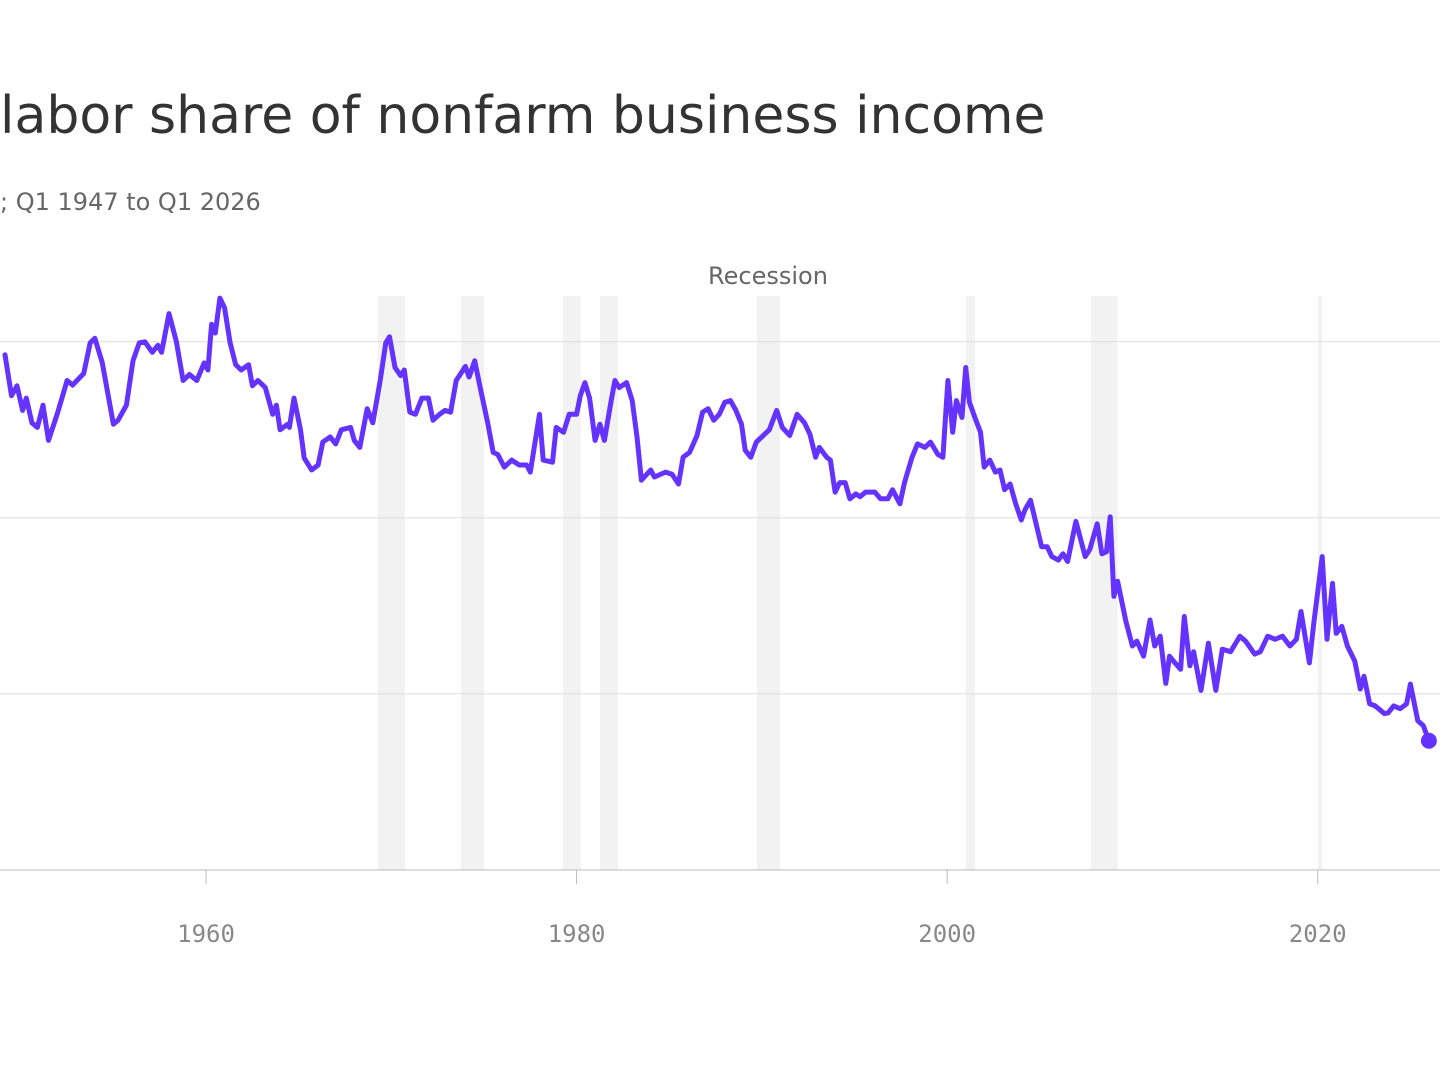  What do you see at coordinates (523, 116) in the screenshot?
I see `chart-title: labor share of nonfarm business income` at bounding box center [523, 116].